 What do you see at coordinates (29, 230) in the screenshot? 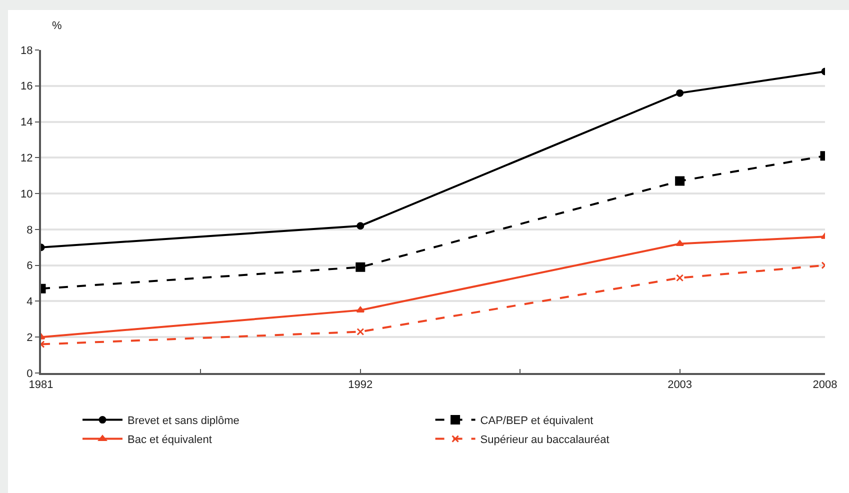
I see `y-tick-label: 8` at bounding box center [29, 230].